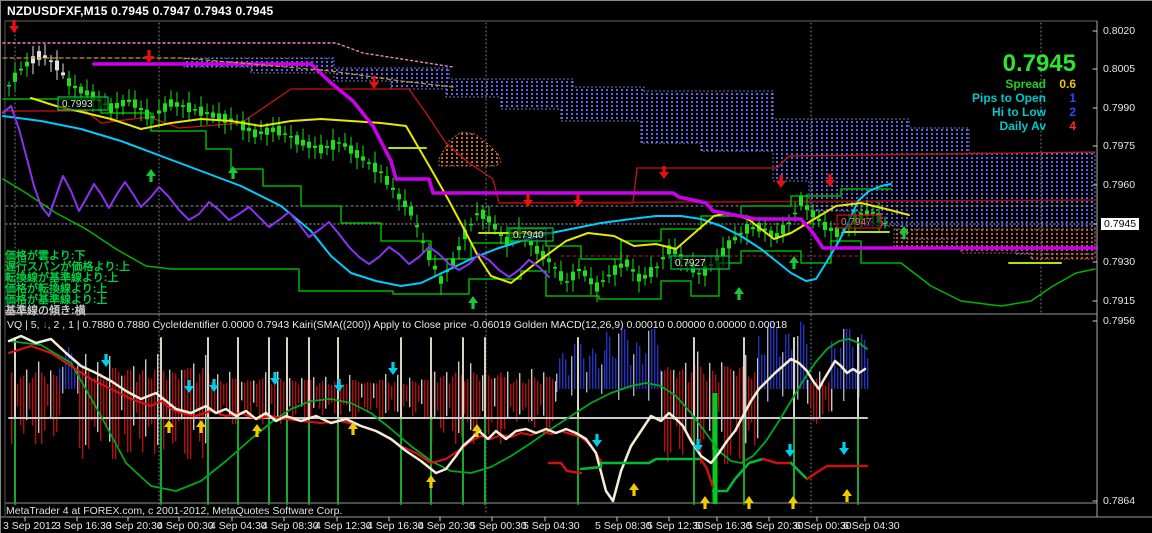 This screenshot has width=1152, height=533. Describe the element at coordinates (446, 526) in the screenshot. I see `time-tick-label: 4 Sep 20:30` at that location.